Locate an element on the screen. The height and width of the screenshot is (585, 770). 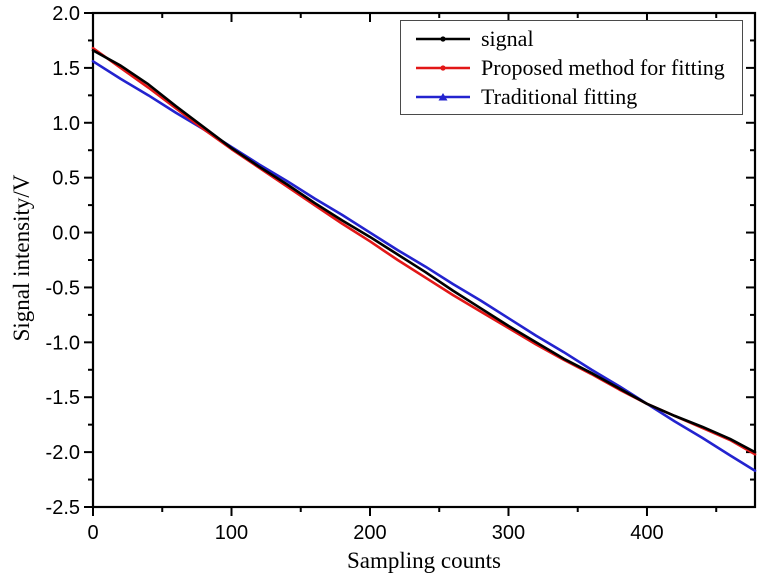
legend-item-proposed-fitting: Proposed method for fitting is located at coordinates (577, 67).